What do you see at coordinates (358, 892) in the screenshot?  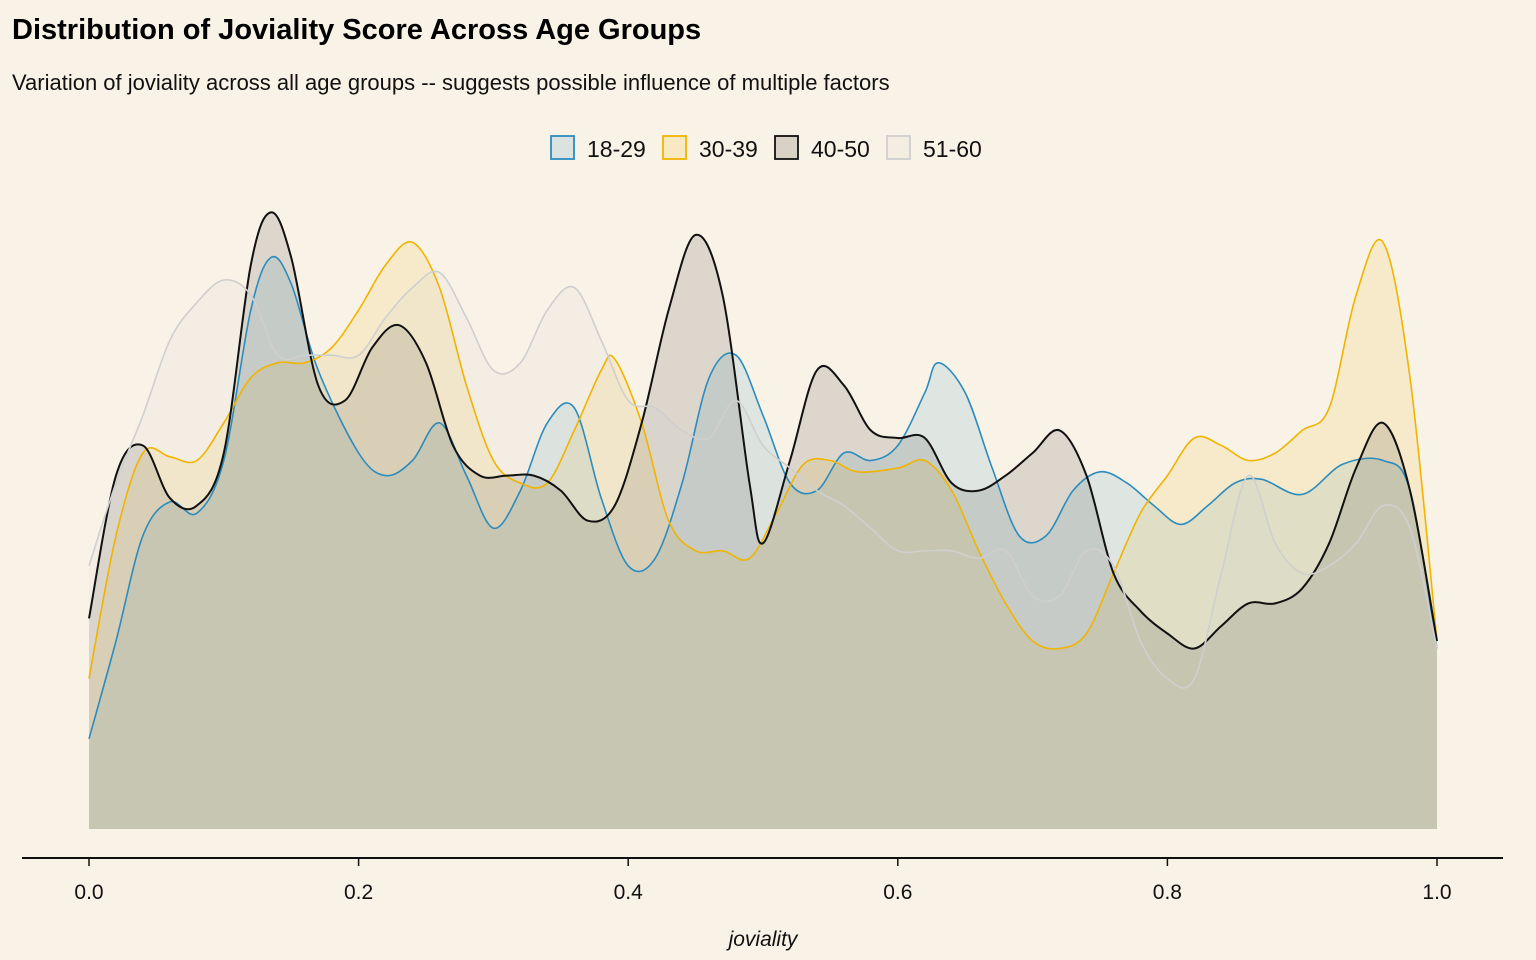 I see `x-tick-label: 0.2` at bounding box center [358, 892].